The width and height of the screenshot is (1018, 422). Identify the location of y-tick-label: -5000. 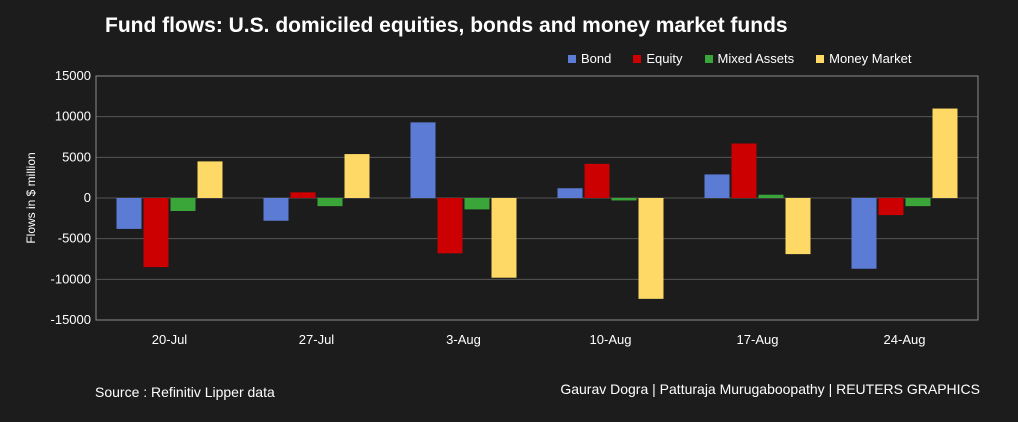
(74, 238).